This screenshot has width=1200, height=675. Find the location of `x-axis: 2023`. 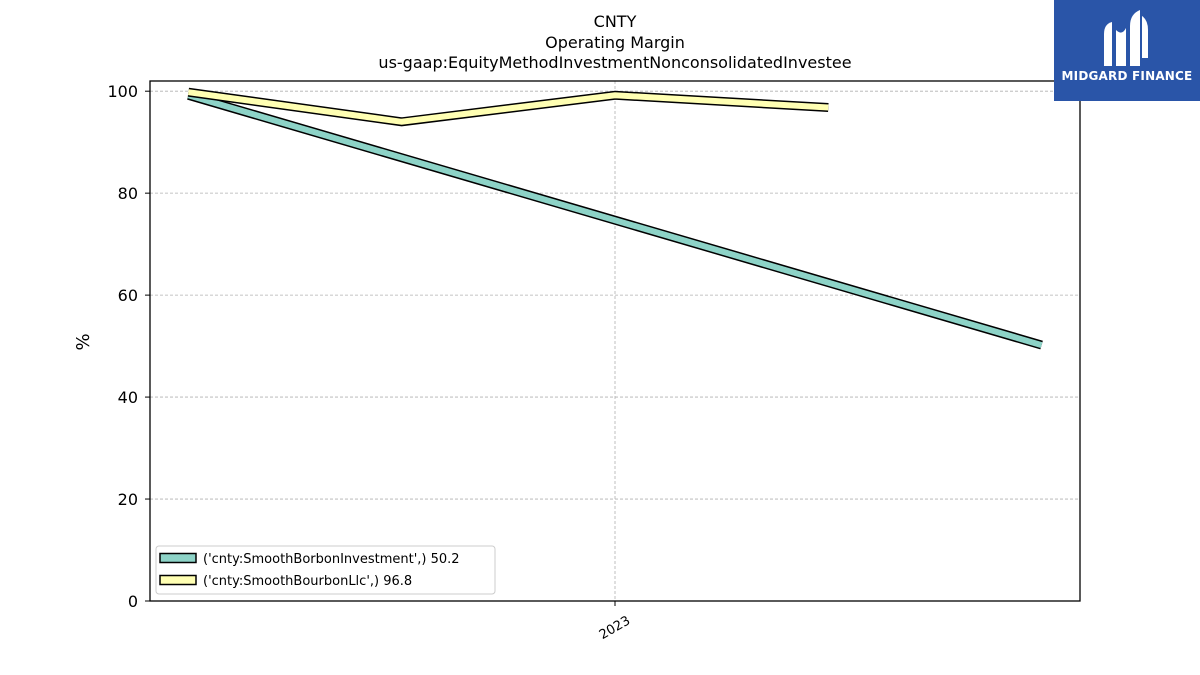

x-axis: 2023 is located at coordinates (615, 622).